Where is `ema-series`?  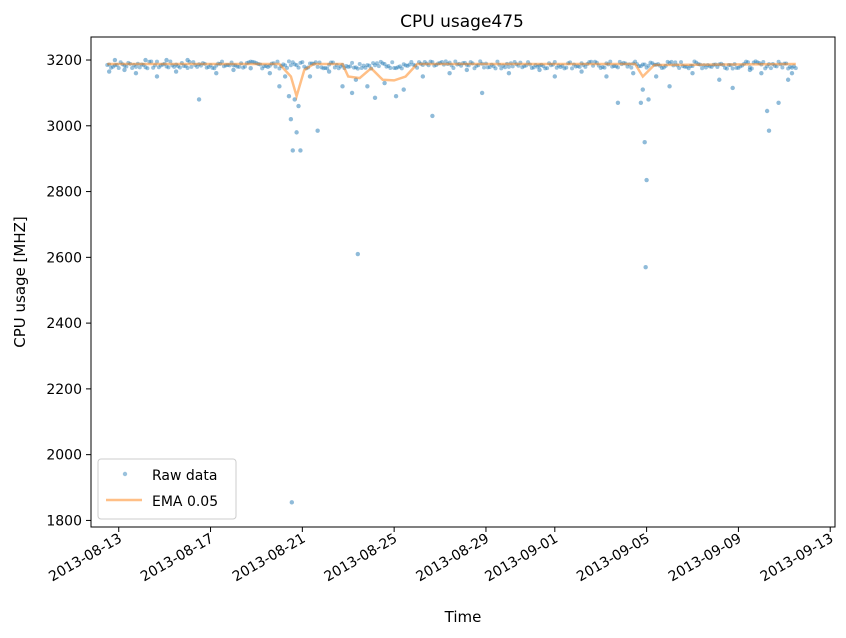 ema-series is located at coordinates (451, 81).